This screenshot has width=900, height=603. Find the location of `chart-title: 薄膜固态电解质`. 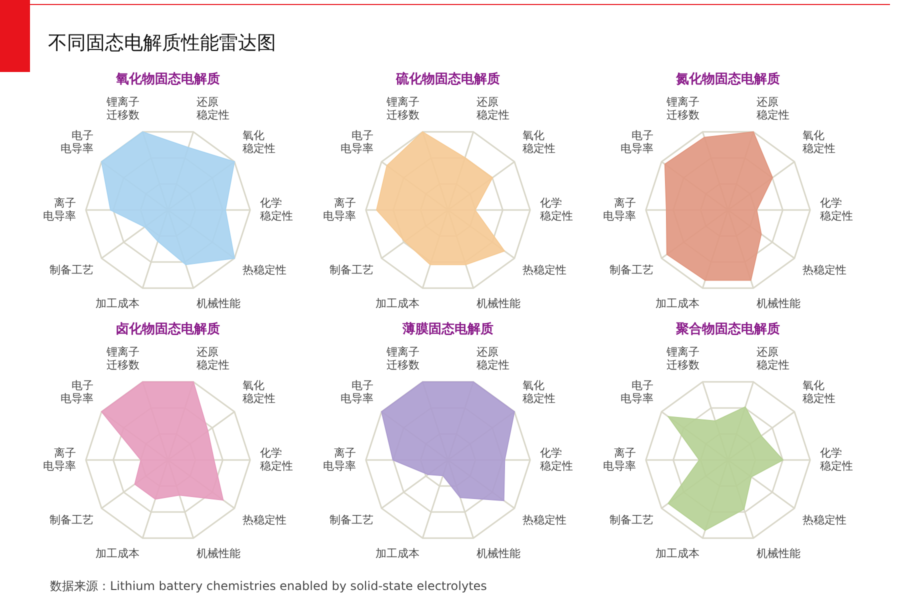

chart-title: 薄膜固态电解质 is located at coordinates (448, 329).